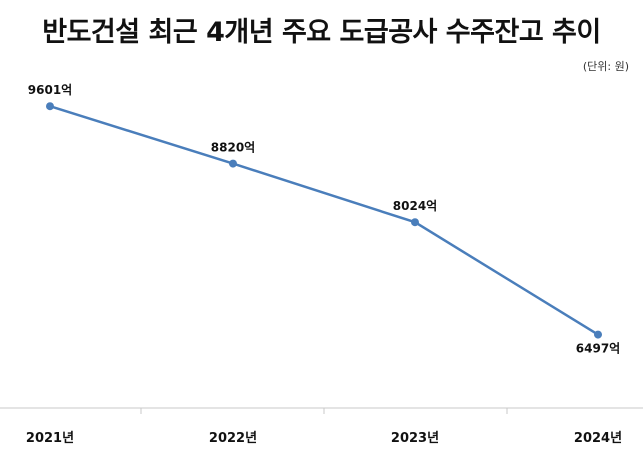 The image size is (643, 460). Describe the element at coordinates (598, 438) in the screenshot. I see `x-tick-label: 2024년` at that location.